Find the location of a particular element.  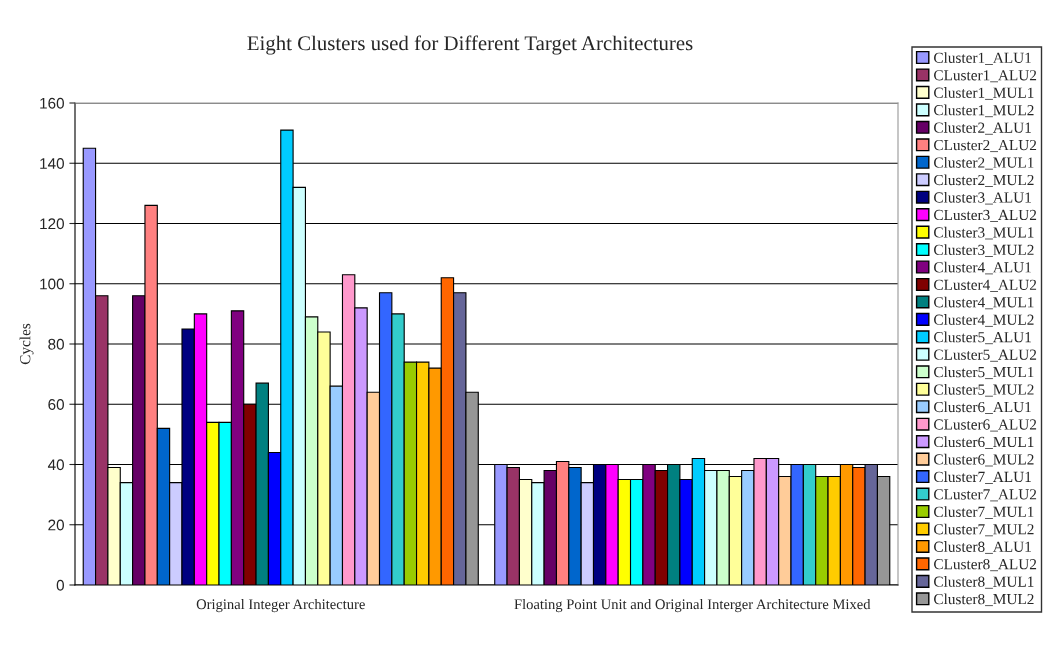

legend-label: CLuster1_ALU2 is located at coordinates (985, 76).